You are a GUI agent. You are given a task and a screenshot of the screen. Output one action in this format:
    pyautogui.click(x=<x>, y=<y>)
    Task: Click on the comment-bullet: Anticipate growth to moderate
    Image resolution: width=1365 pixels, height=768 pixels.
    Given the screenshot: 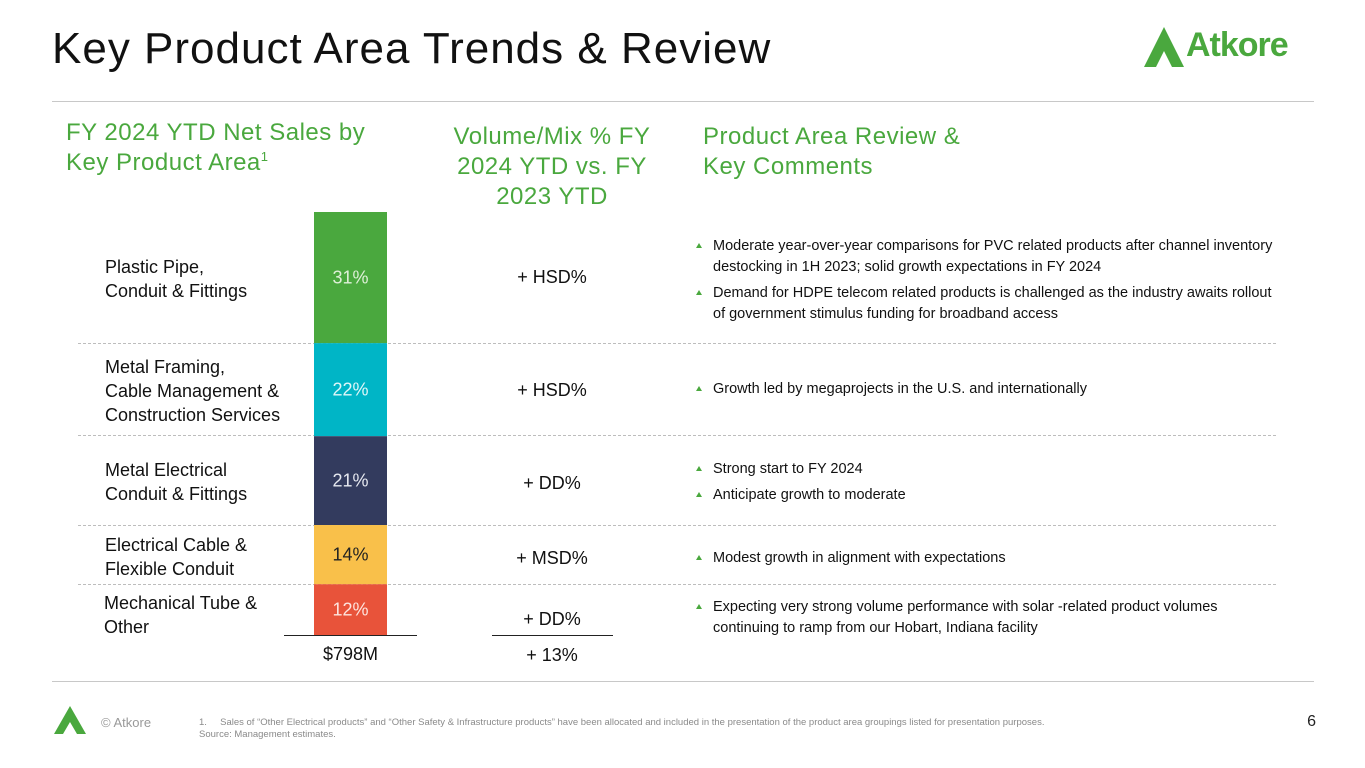 What is the action you would take?
    pyautogui.click(x=991, y=495)
    